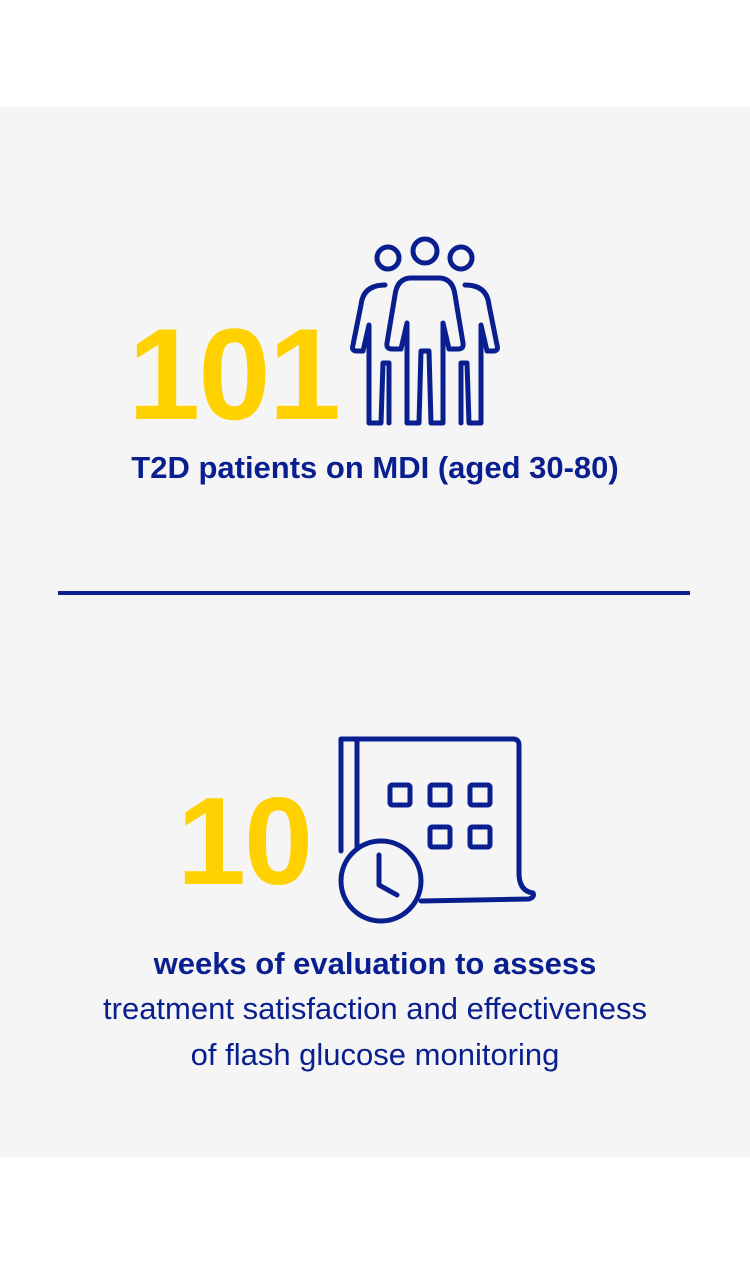  I want to click on weeks-count: 10, so click(245, 842).